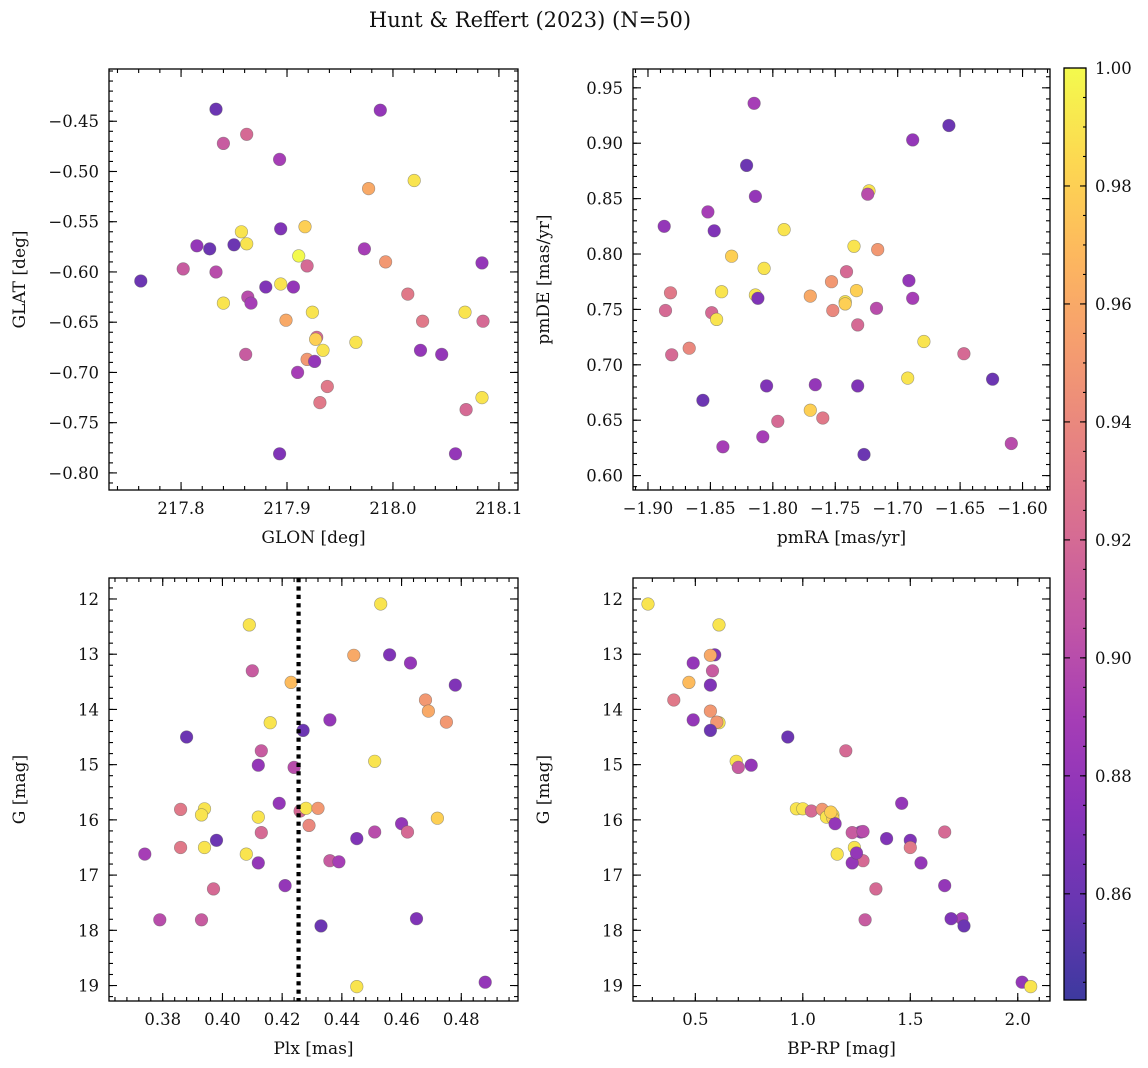  What do you see at coordinates (88, 765) in the screenshot?
I see `y-tick-label: 15` at bounding box center [88, 765].